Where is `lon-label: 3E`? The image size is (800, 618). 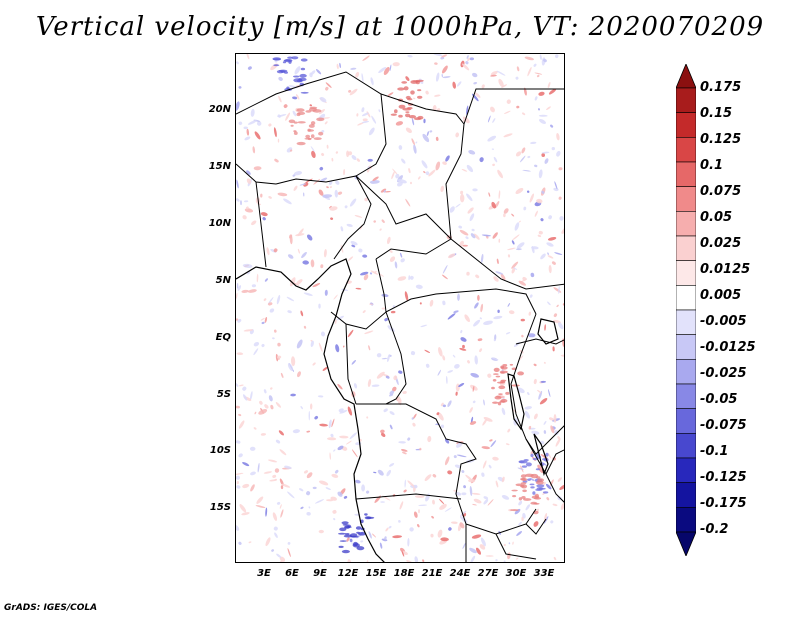
lon-label: 3E is located at coordinates (264, 573).